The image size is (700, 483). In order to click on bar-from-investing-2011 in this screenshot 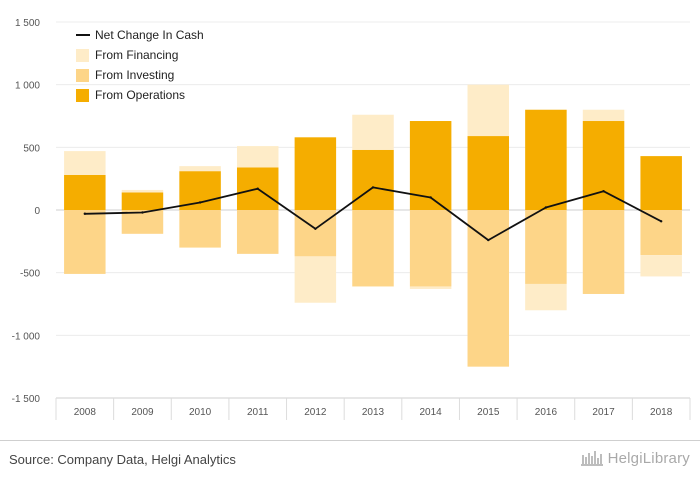, I will do `click(257, 232)`.